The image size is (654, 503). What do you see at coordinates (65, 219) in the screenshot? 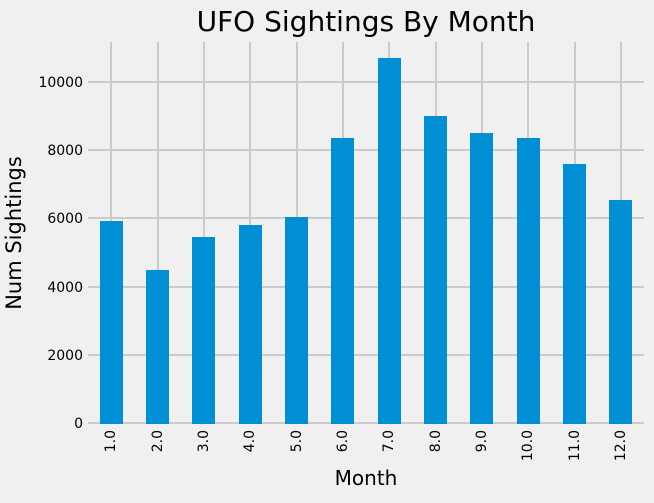
I see `y-tick-label: 6000` at bounding box center [65, 219].